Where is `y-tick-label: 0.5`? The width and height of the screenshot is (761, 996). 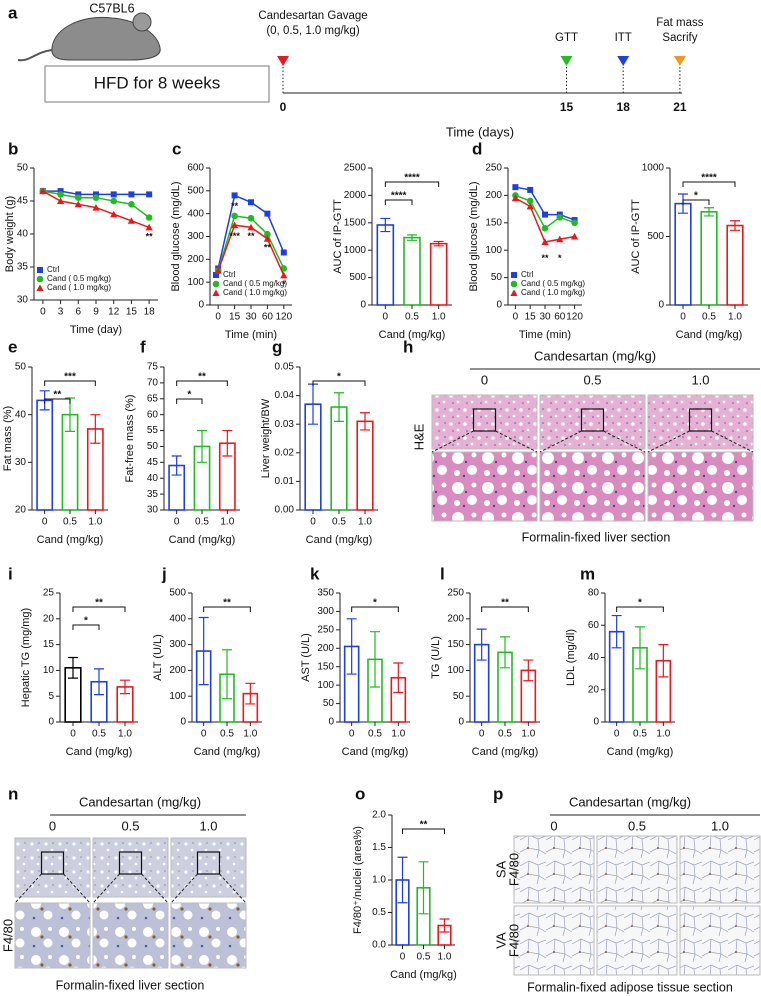
y-tick-label: 0.5 is located at coordinates (379, 912).